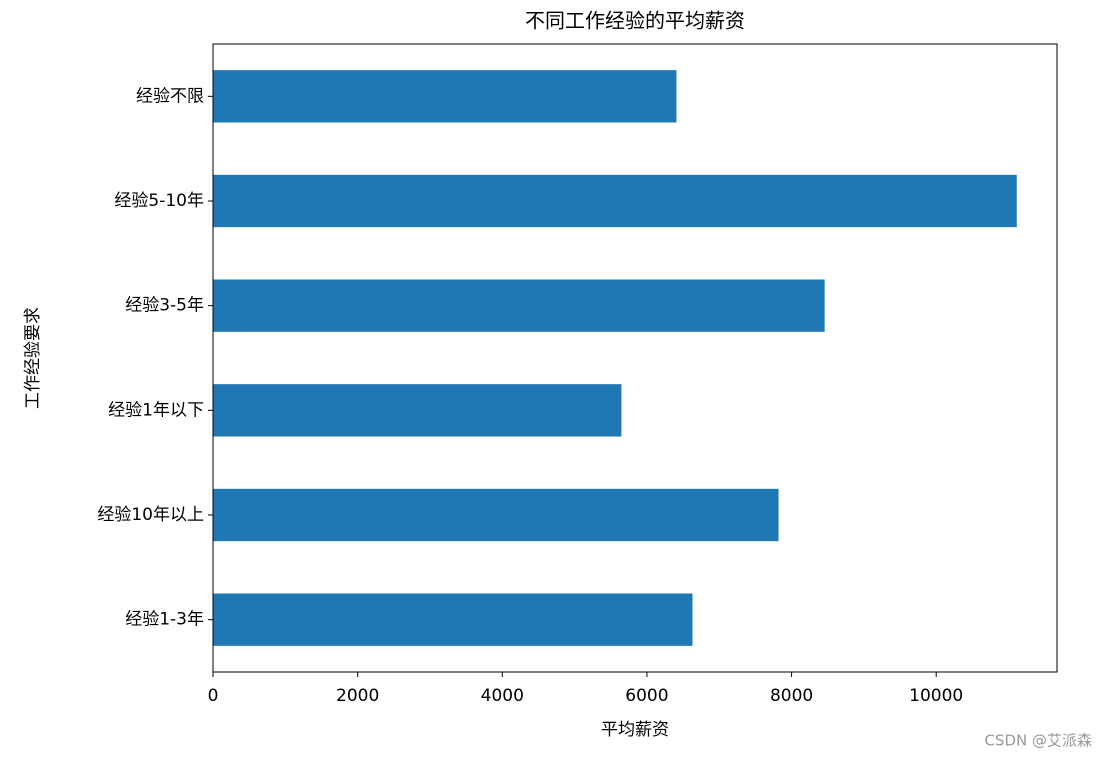  I want to click on y-tick-label: 经验3-5年, so click(164, 306).